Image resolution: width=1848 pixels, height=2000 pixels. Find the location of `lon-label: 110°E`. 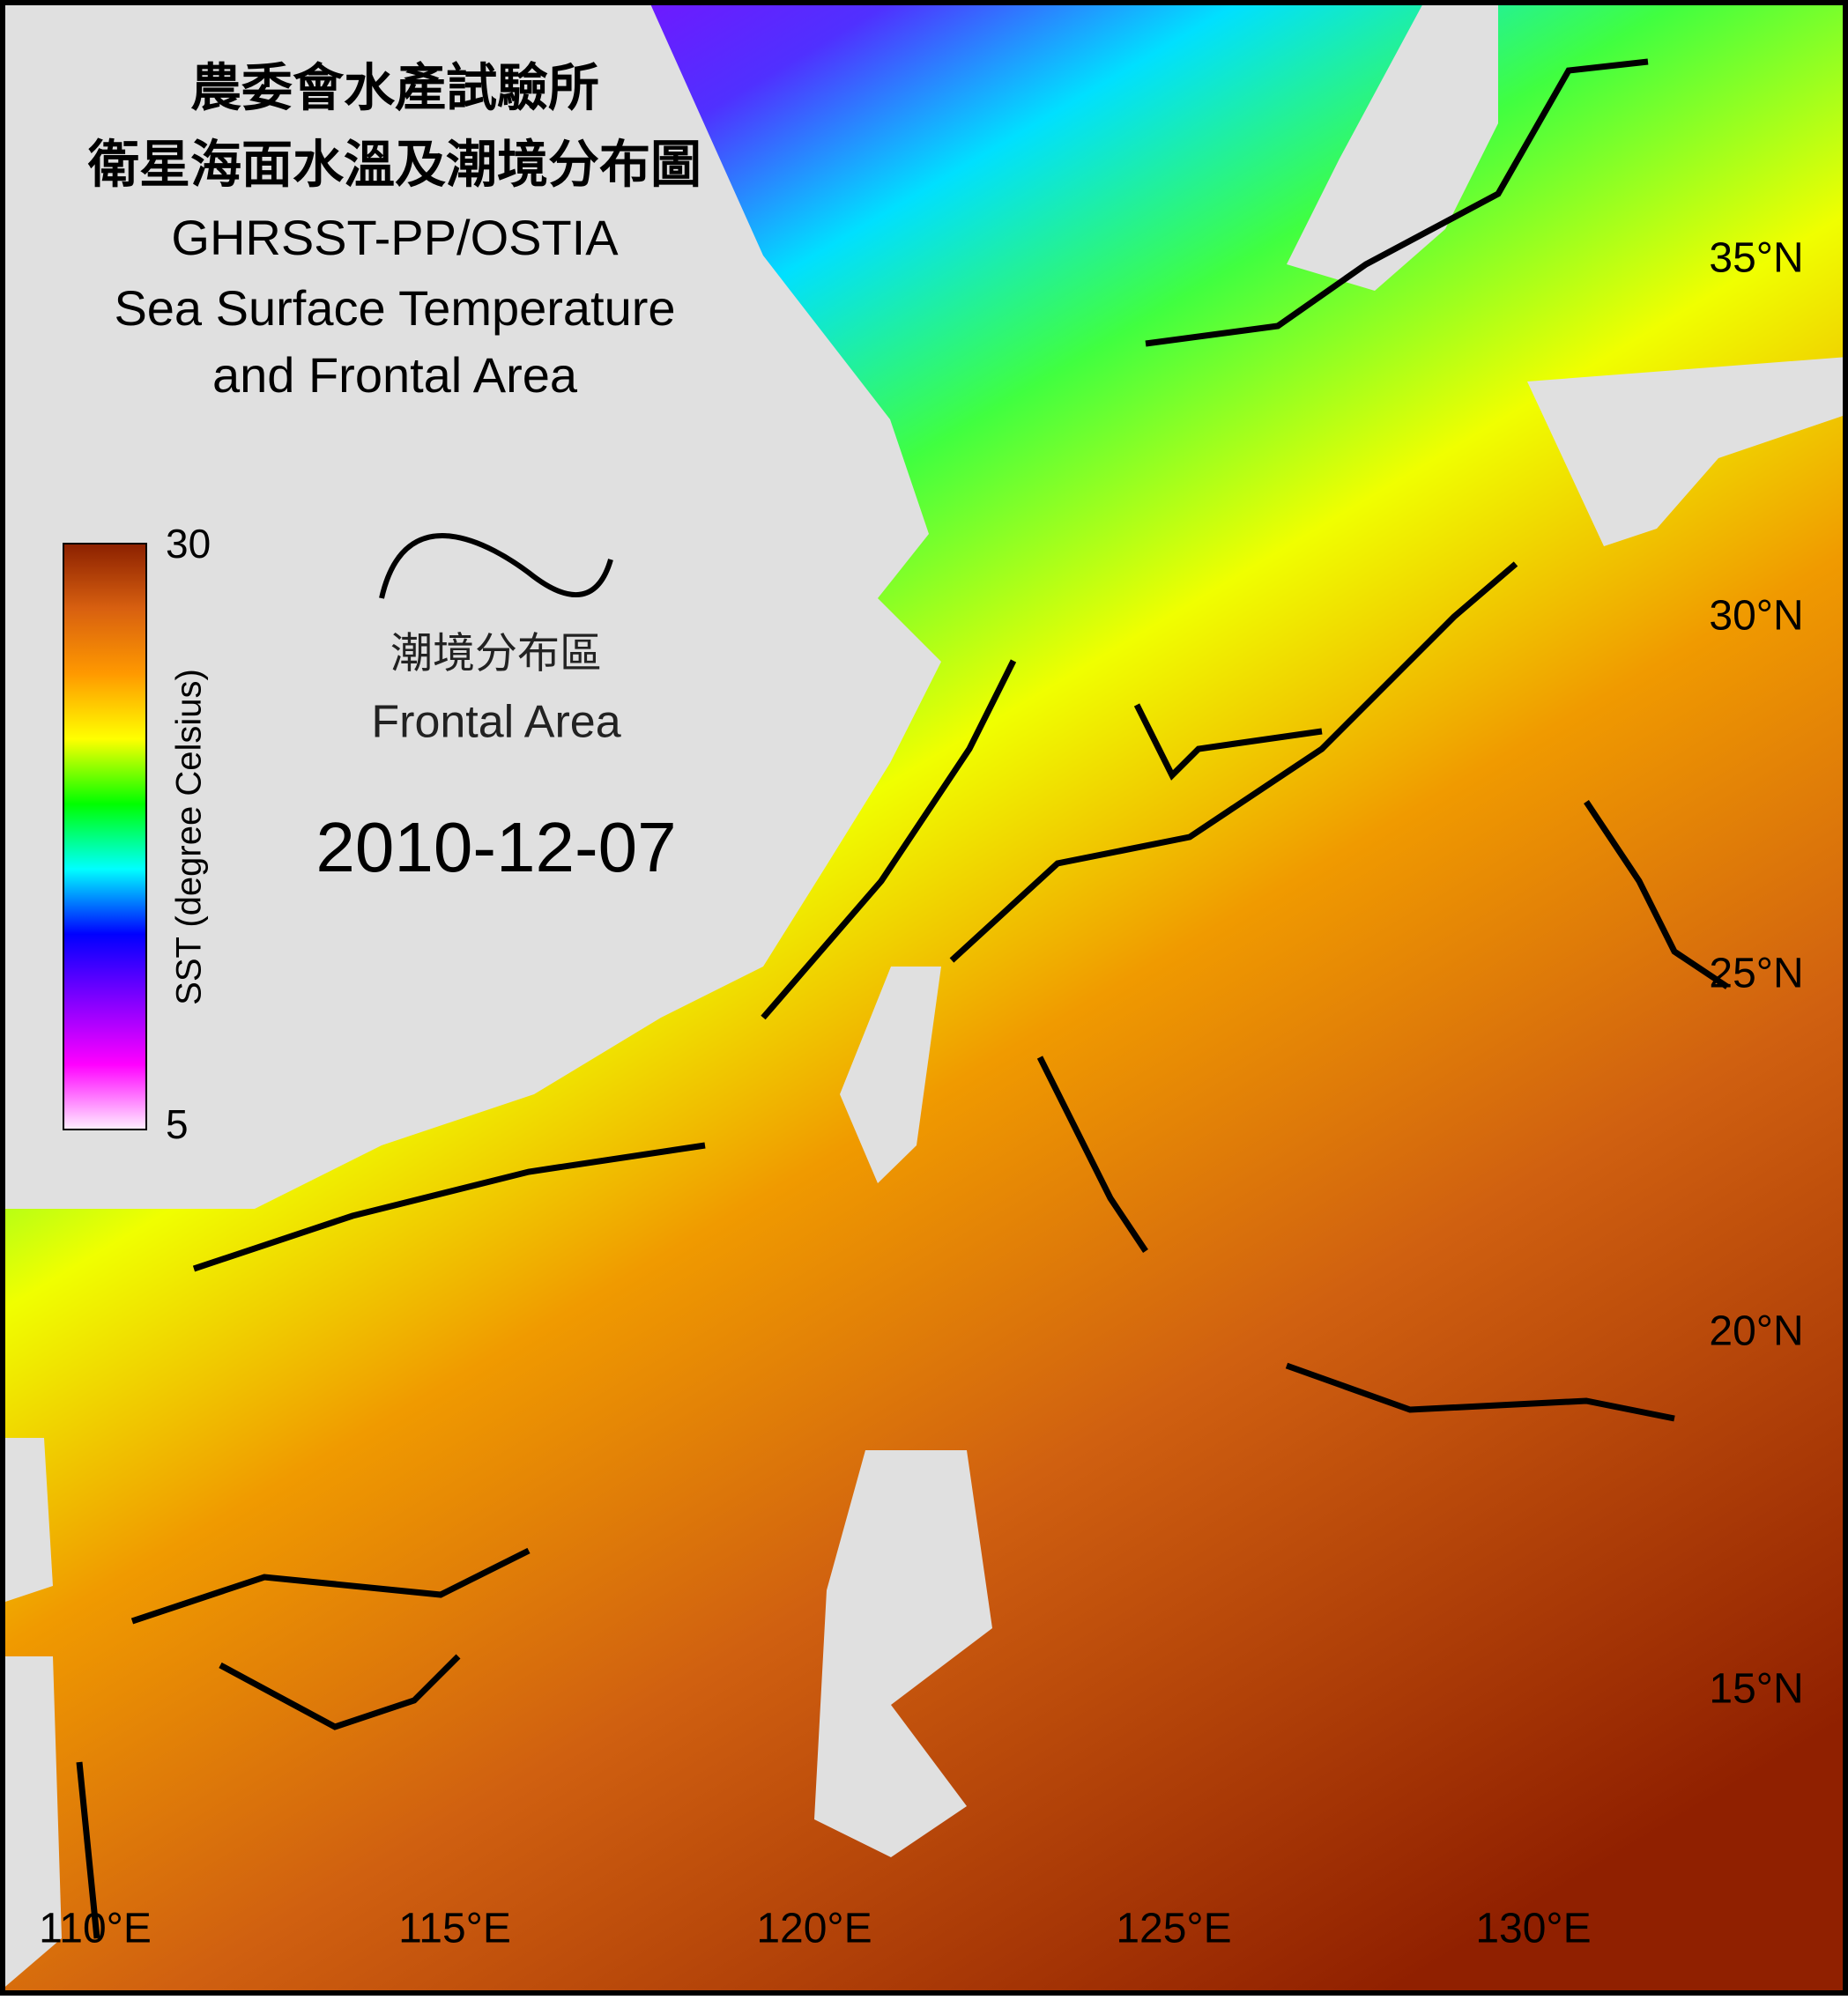

lon-label: 110°E is located at coordinates (95, 1929).